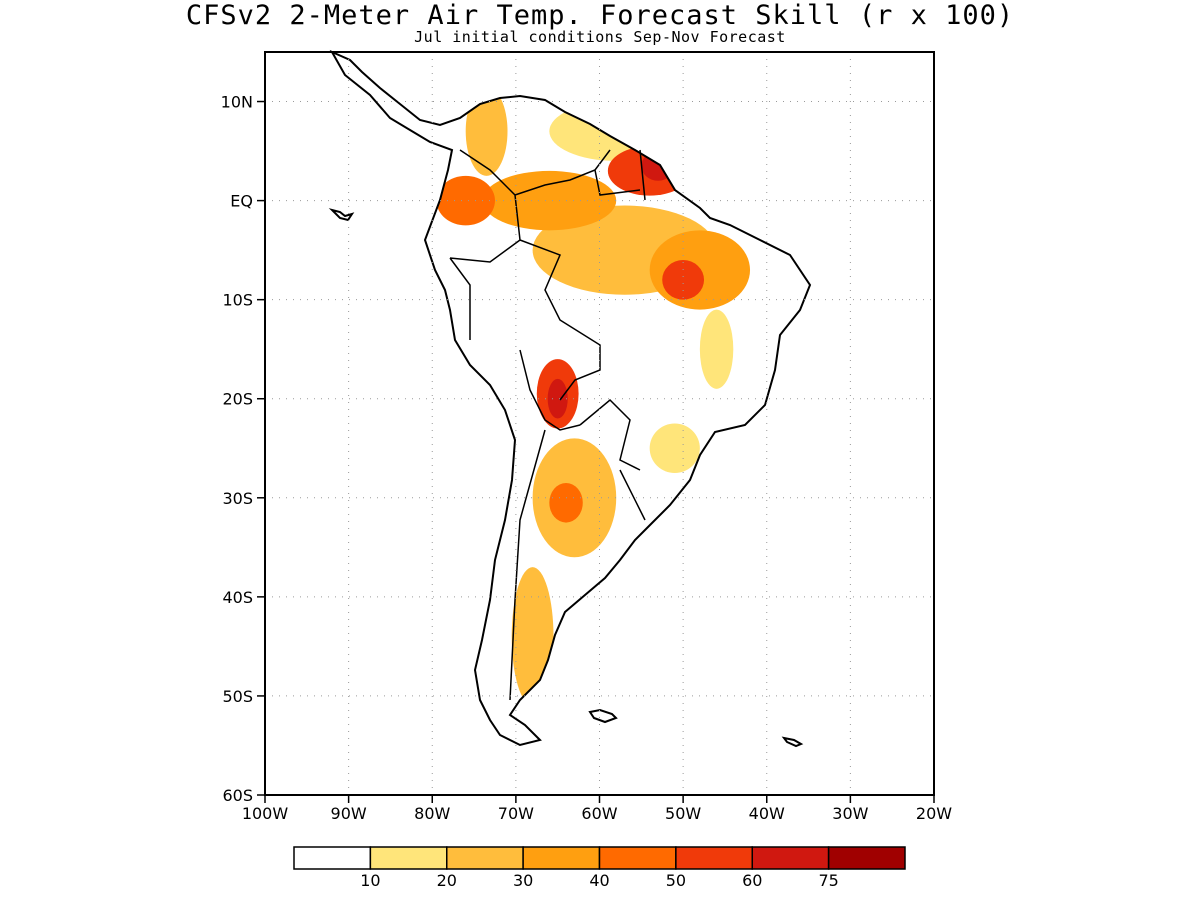 The height and width of the screenshot is (900, 1200). I want to click on x-tick-label: 70W, so click(516, 813).